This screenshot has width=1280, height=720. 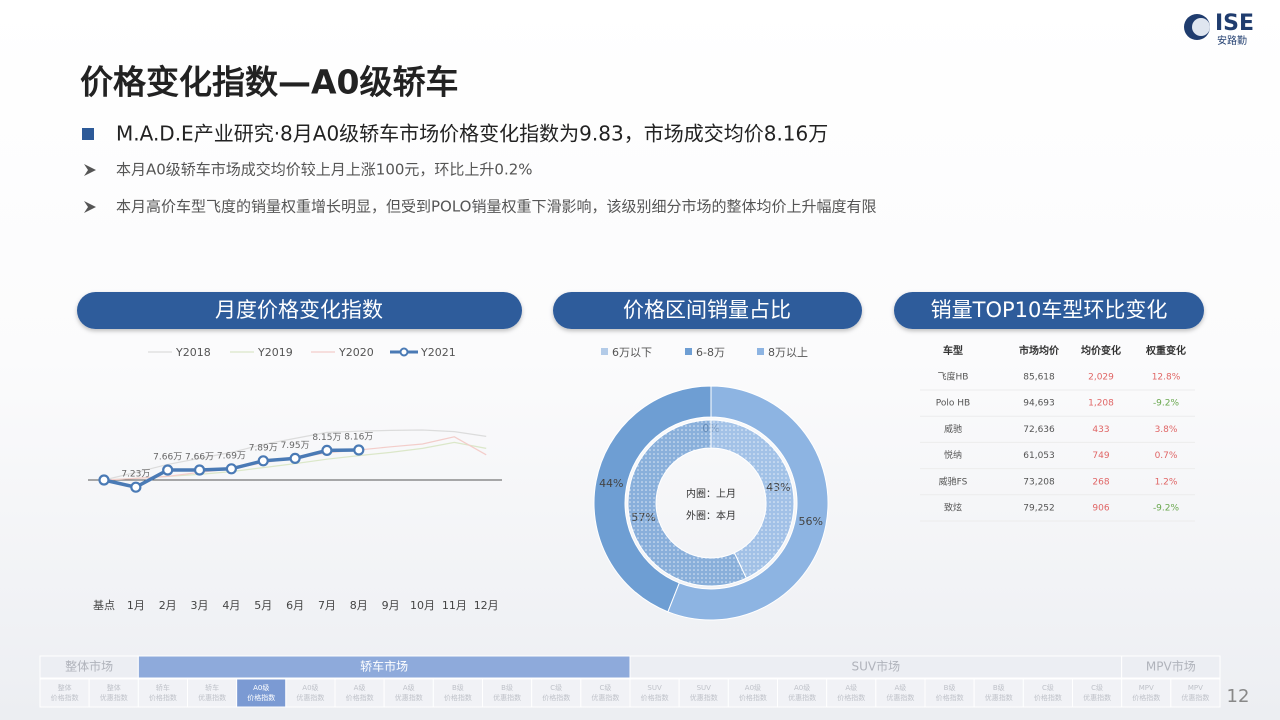 I want to click on series-line, so click(x=295, y=455).